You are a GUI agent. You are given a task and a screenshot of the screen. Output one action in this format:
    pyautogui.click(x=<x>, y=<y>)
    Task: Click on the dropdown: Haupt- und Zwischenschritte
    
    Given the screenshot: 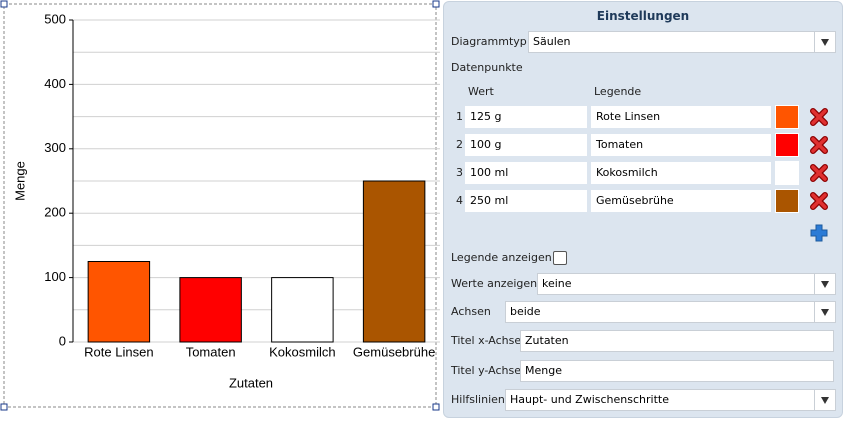 What is the action you would take?
    pyautogui.click(x=670, y=400)
    